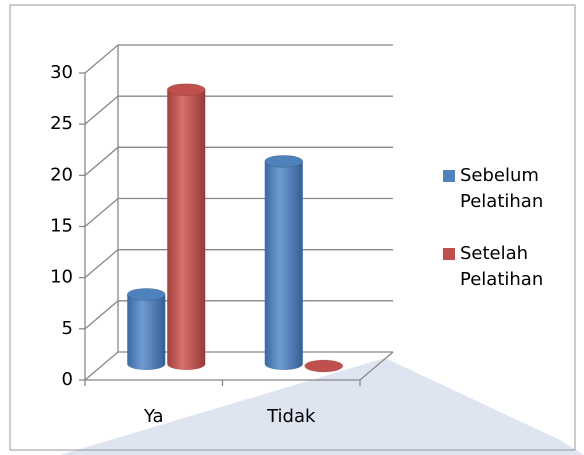 The image size is (584, 455). What do you see at coordinates (61, 123) in the screenshot?
I see `y-tick-label: 25` at bounding box center [61, 123].